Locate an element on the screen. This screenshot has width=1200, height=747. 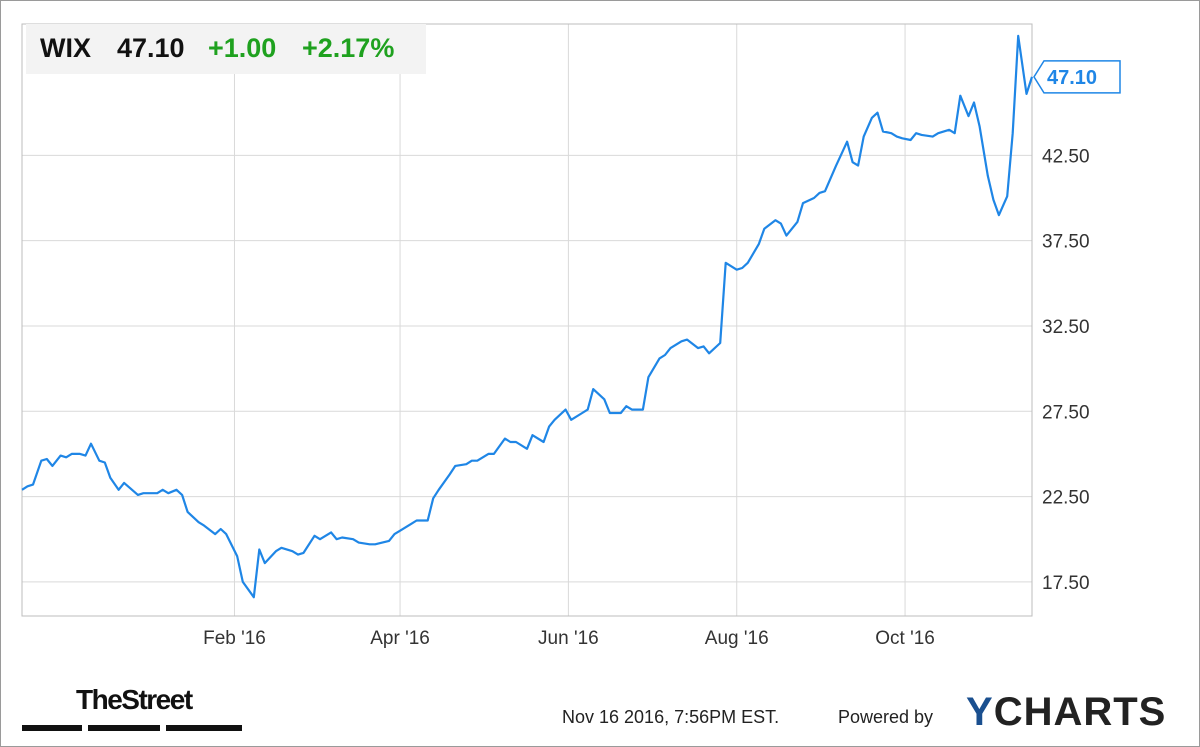
price-tag-label: 47.10 is located at coordinates (1072, 78).